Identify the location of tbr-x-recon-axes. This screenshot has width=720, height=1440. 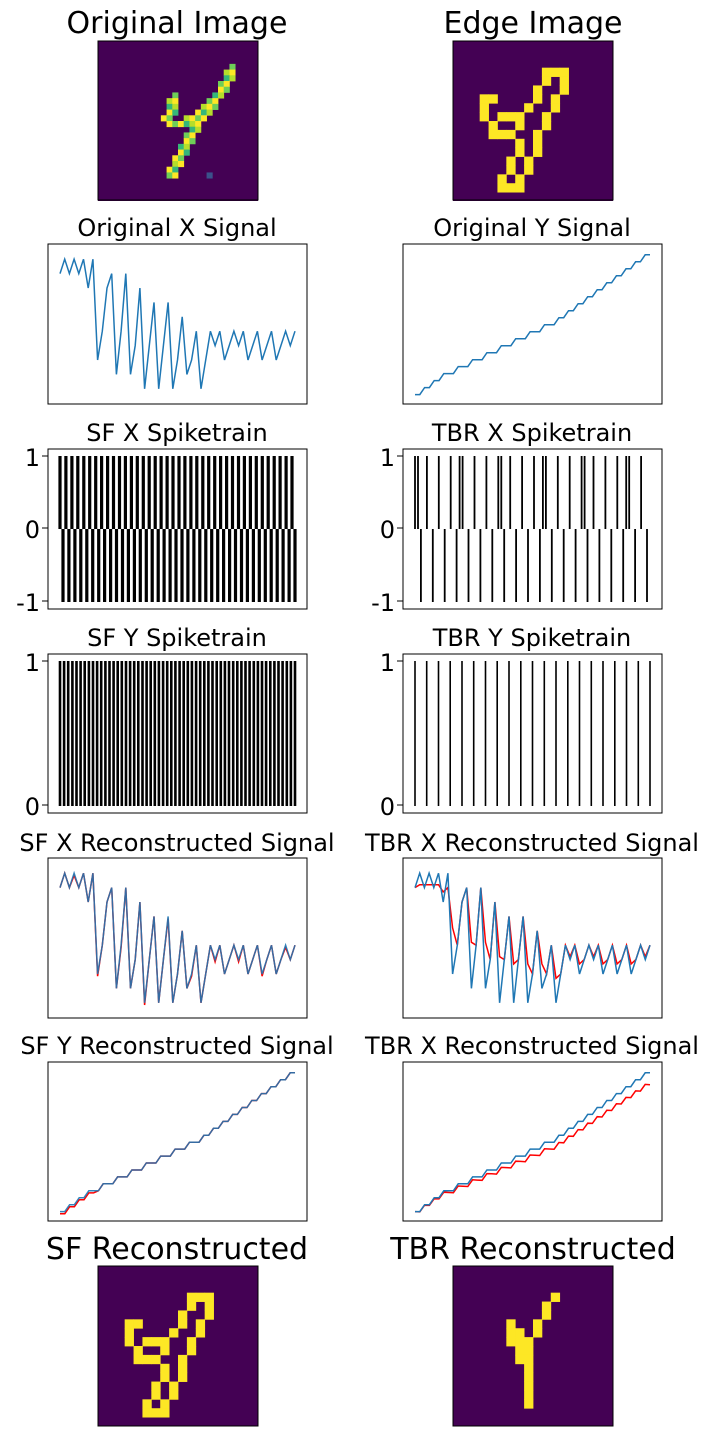
(532, 938).